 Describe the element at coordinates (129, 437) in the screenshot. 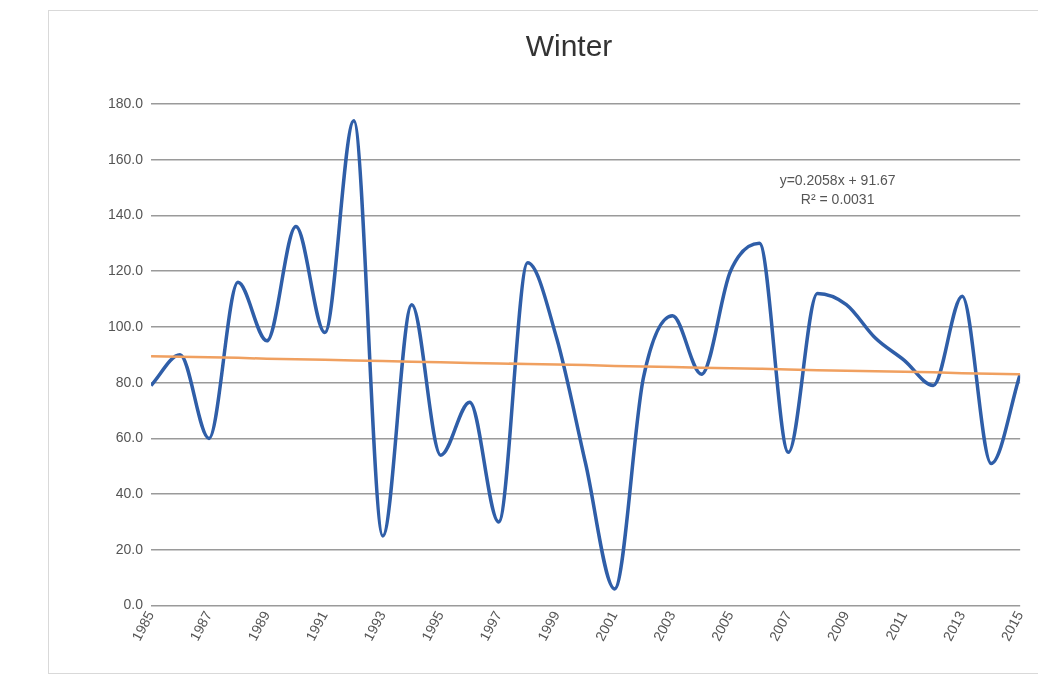

I see `y-tick-label: 60.0` at that location.